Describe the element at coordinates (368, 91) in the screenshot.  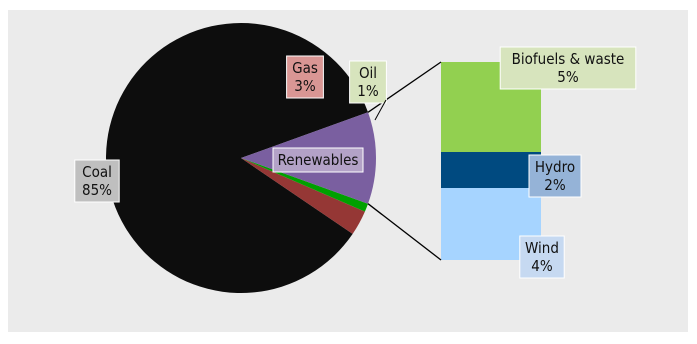
I see `data-label-oil-text-2: 1%` at that location.